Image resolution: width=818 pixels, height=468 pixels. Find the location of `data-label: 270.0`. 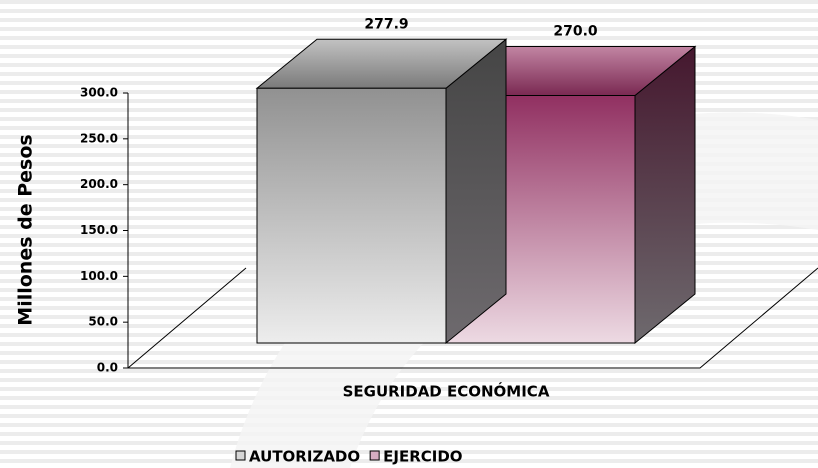

data-label: 270.0 is located at coordinates (575, 32).